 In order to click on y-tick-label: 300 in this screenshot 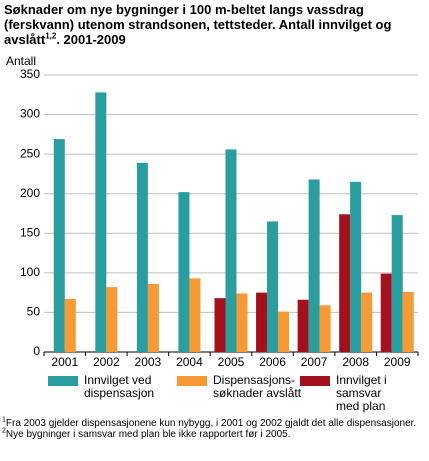, I will do `click(30, 114)`.